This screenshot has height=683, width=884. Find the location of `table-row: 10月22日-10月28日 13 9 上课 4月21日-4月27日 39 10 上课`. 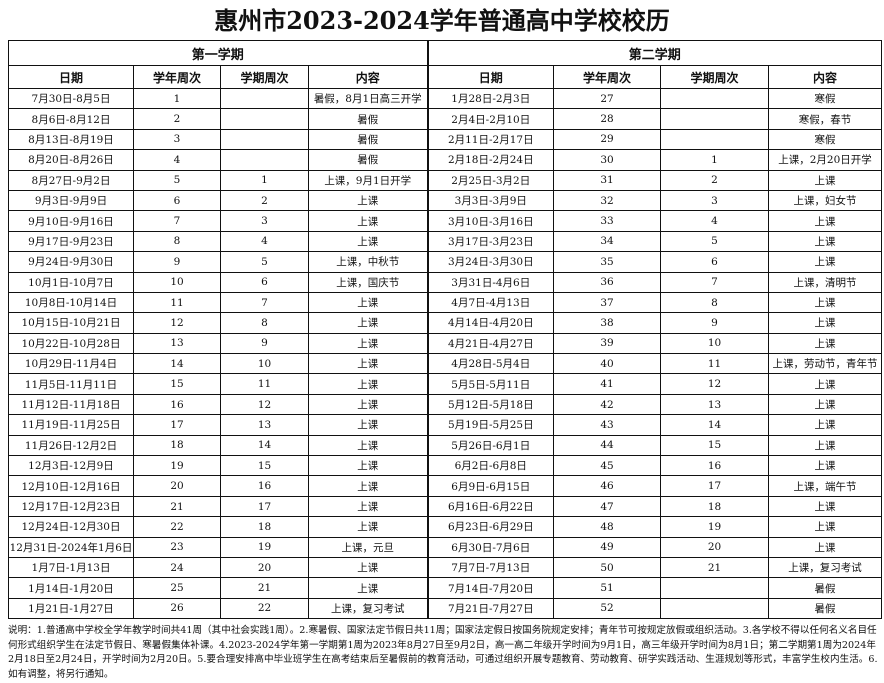

table-row: 10月22日-10月28日 13 9 上课 4月21日-4月27日 39 10 上课 is located at coordinates (445, 343).